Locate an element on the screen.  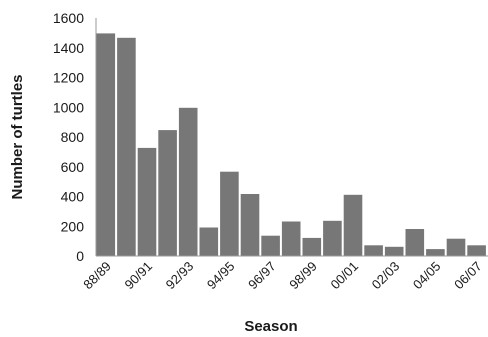
x-tick-label: 00/01 is located at coordinates (345, 276).